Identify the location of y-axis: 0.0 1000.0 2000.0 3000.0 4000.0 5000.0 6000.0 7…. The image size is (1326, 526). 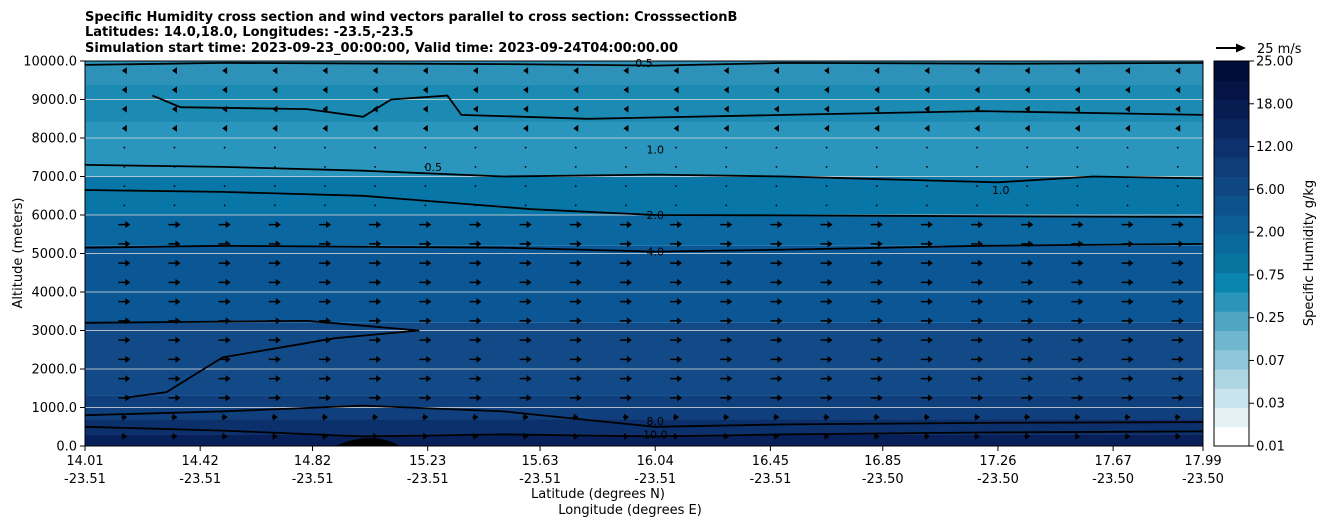
(54, 255).